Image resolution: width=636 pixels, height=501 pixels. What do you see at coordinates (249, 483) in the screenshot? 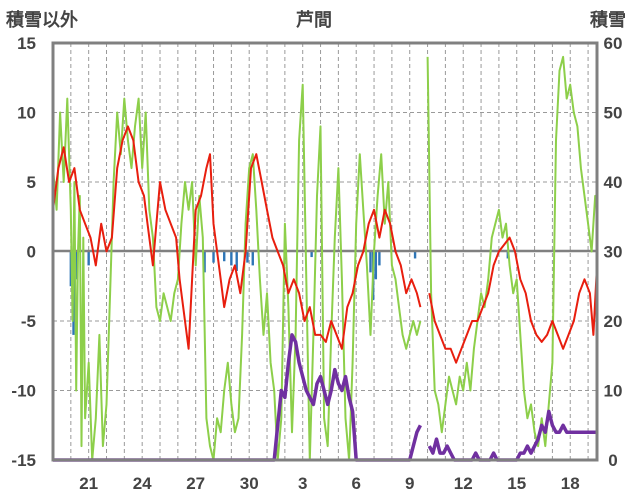
I see `x-tick-label: 30` at bounding box center [249, 483].